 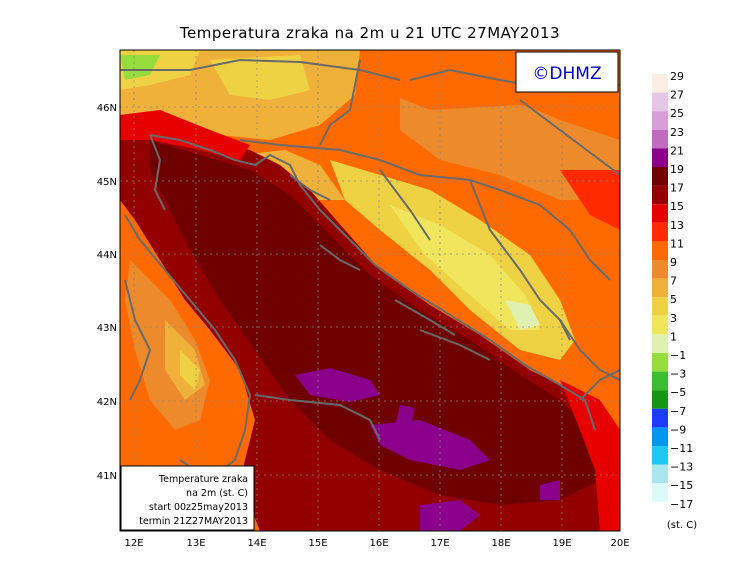 I want to click on legend-label: 9, so click(x=673, y=262).